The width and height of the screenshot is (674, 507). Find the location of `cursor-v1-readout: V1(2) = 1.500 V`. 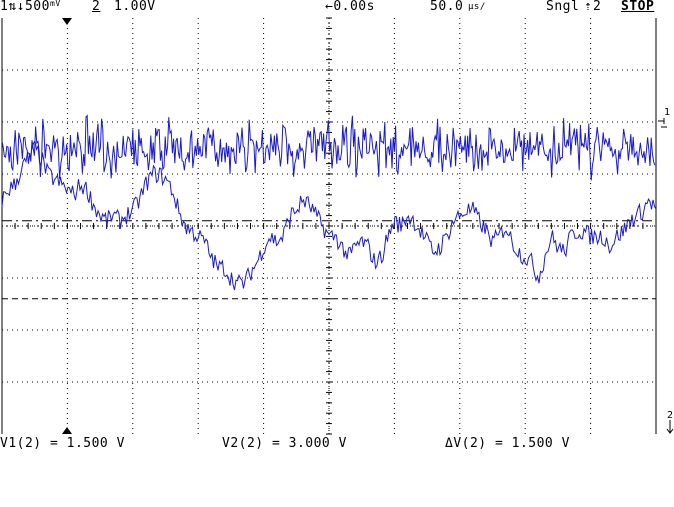

cursor-v1-readout: V1(2) = 1.500 V is located at coordinates (62, 443).